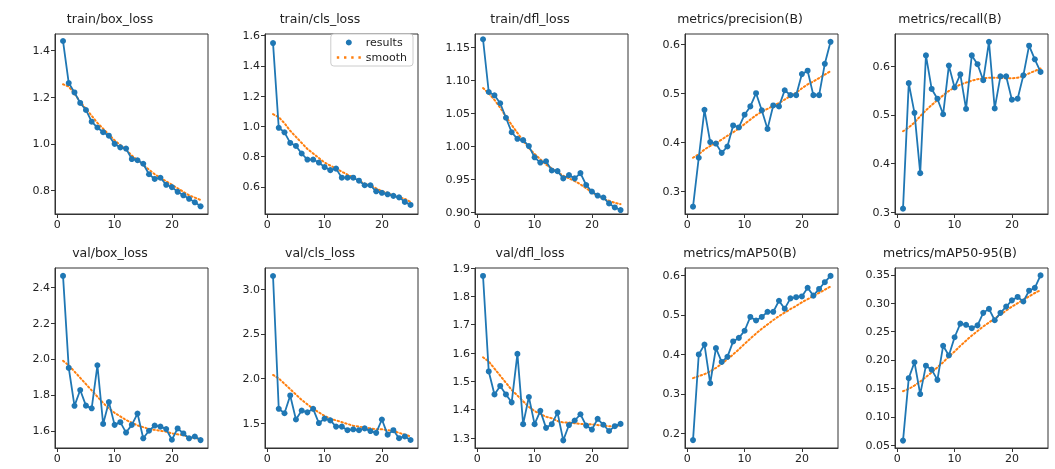 The height and width of the screenshot is (469, 1055). Describe the element at coordinates (41, 97) in the screenshot. I see `y-tick-label: 1.2` at that location.